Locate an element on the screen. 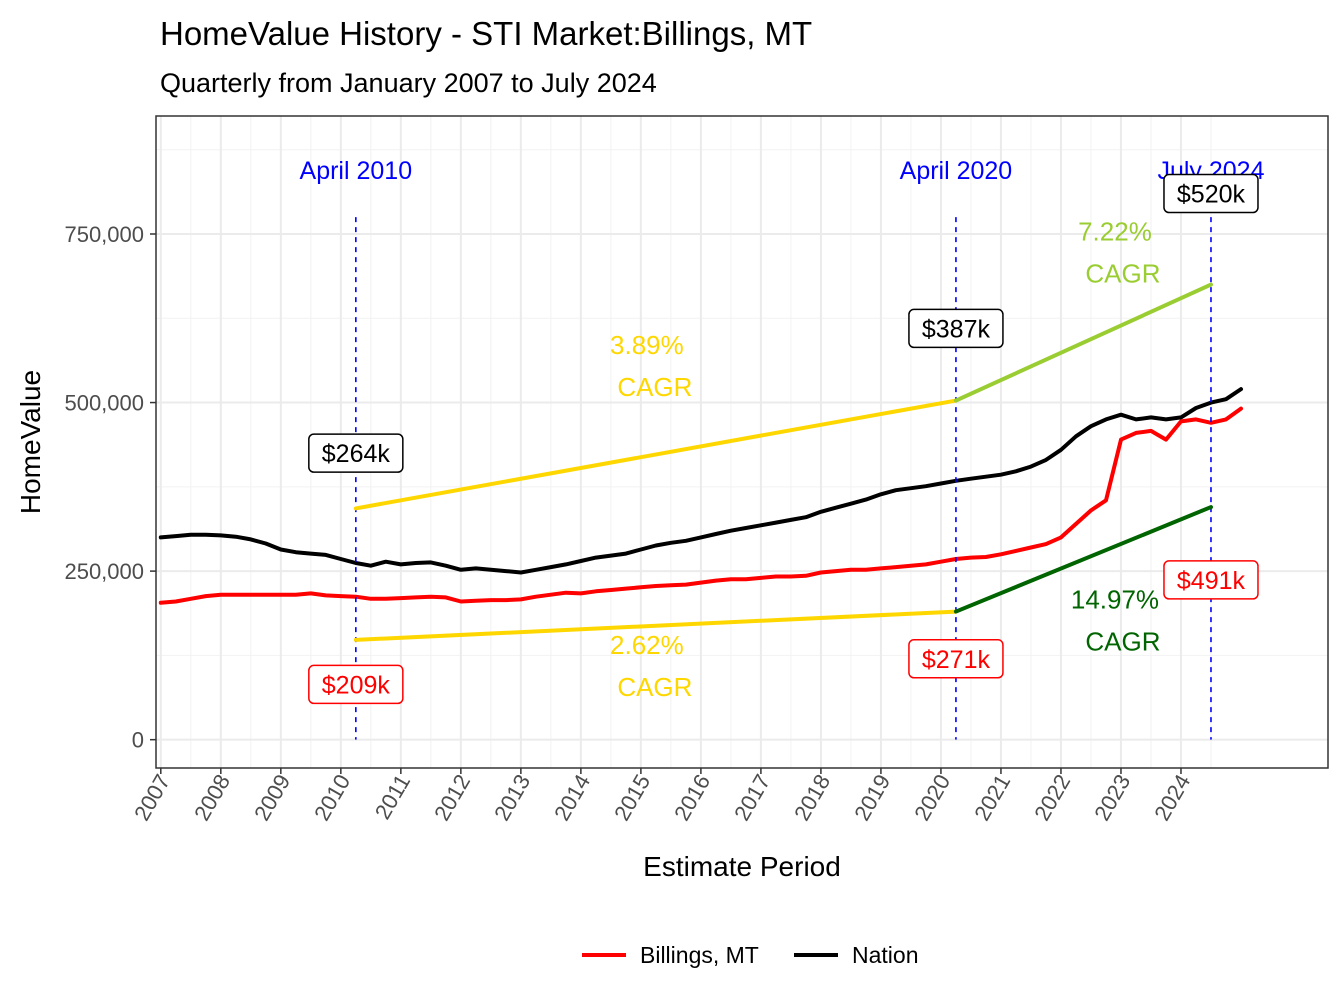  legend: Billings, MT Nation is located at coordinates (750, 955).